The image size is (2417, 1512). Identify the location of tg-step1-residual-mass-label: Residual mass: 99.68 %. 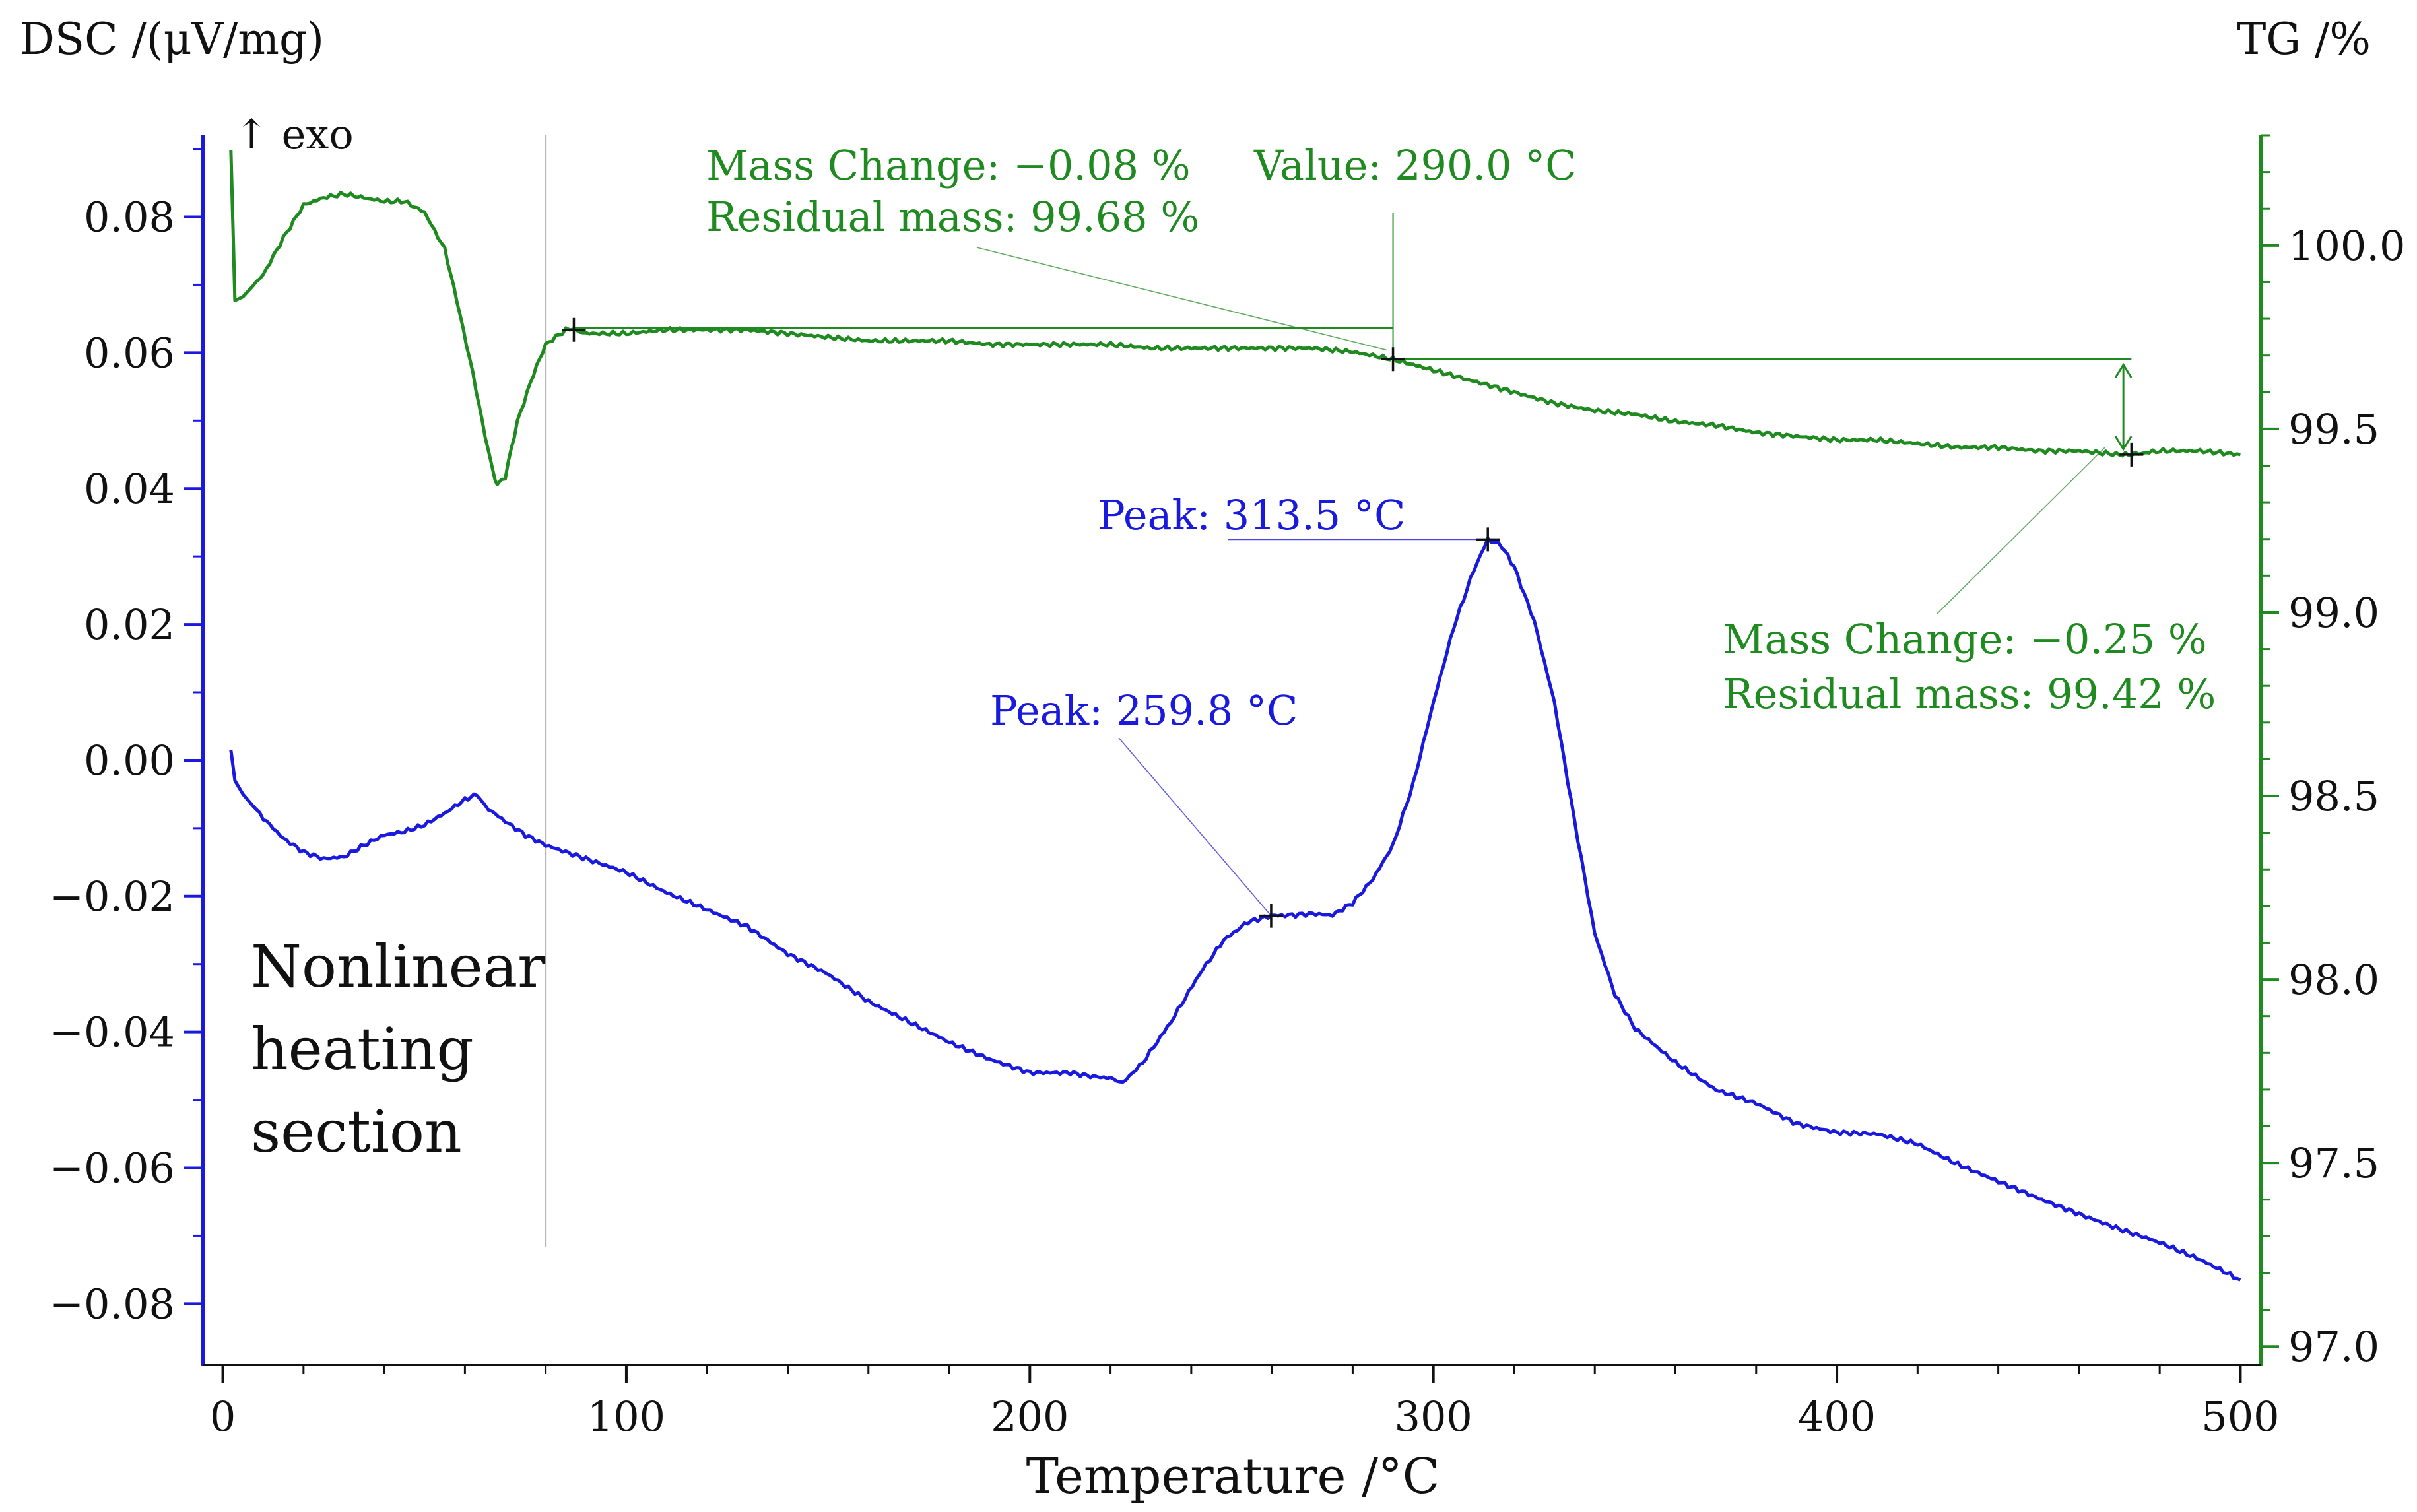
(953, 217).